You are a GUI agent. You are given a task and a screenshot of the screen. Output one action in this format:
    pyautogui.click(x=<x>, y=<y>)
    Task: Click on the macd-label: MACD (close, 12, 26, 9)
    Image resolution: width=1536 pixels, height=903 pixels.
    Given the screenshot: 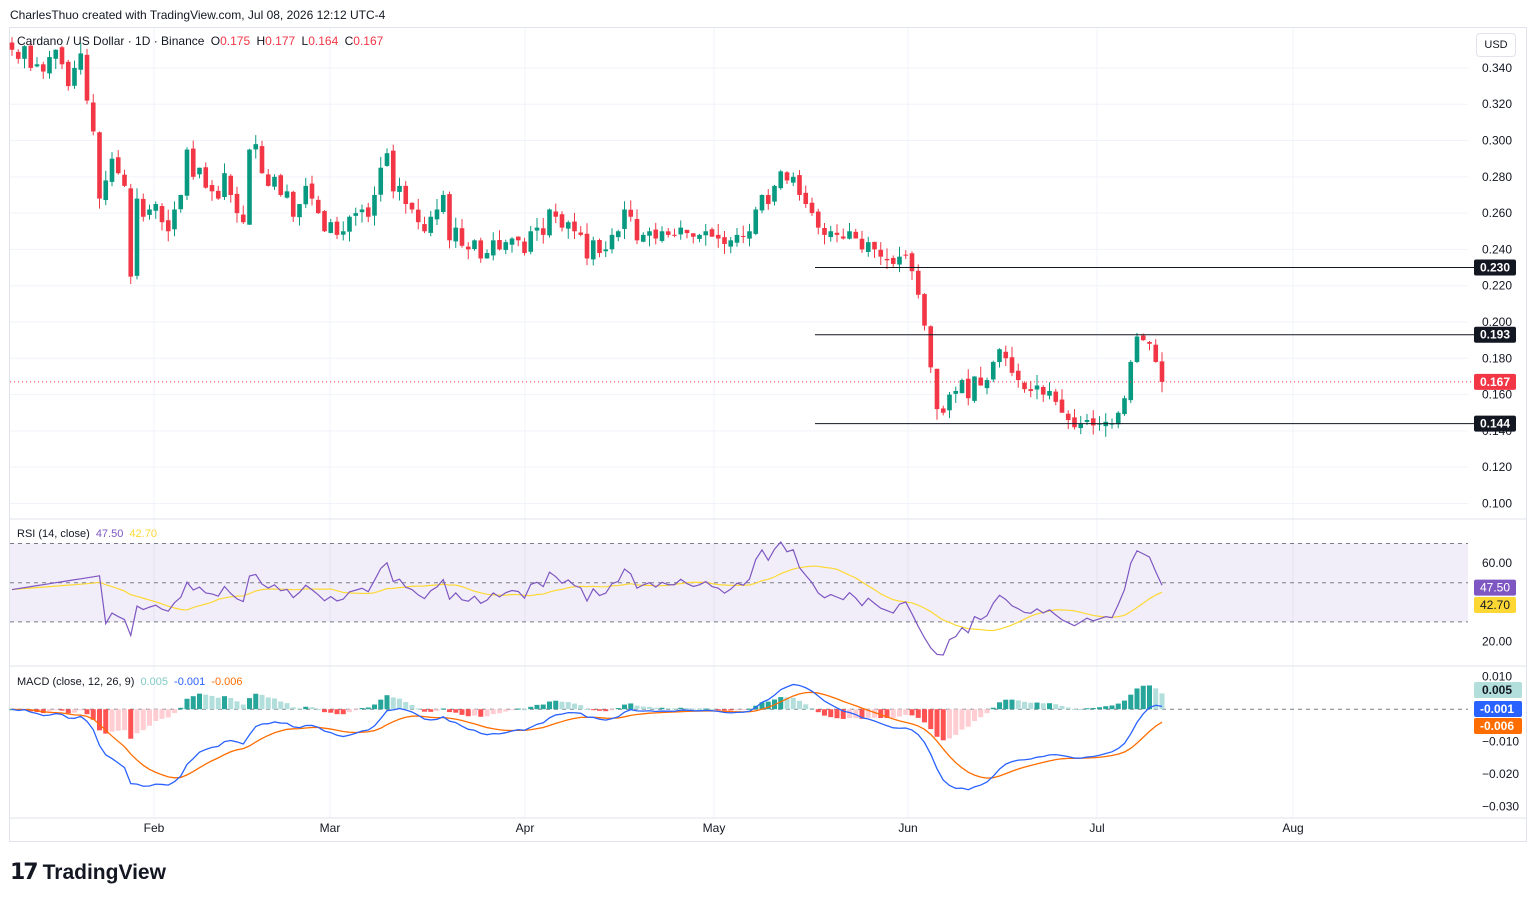 What is the action you would take?
    pyautogui.click(x=76, y=682)
    